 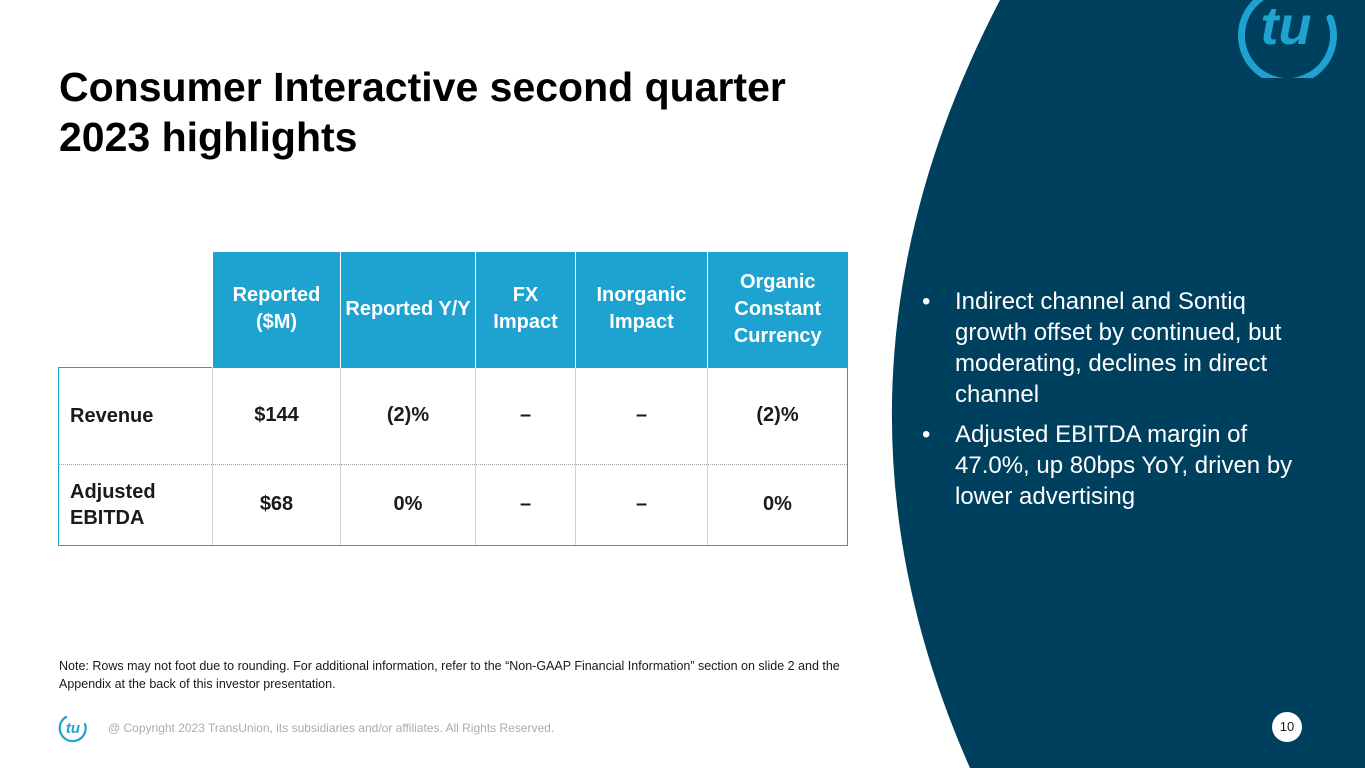 What do you see at coordinates (276, 504) in the screenshot?
I see `table-cell: $68` at bounding box center [276, 504].